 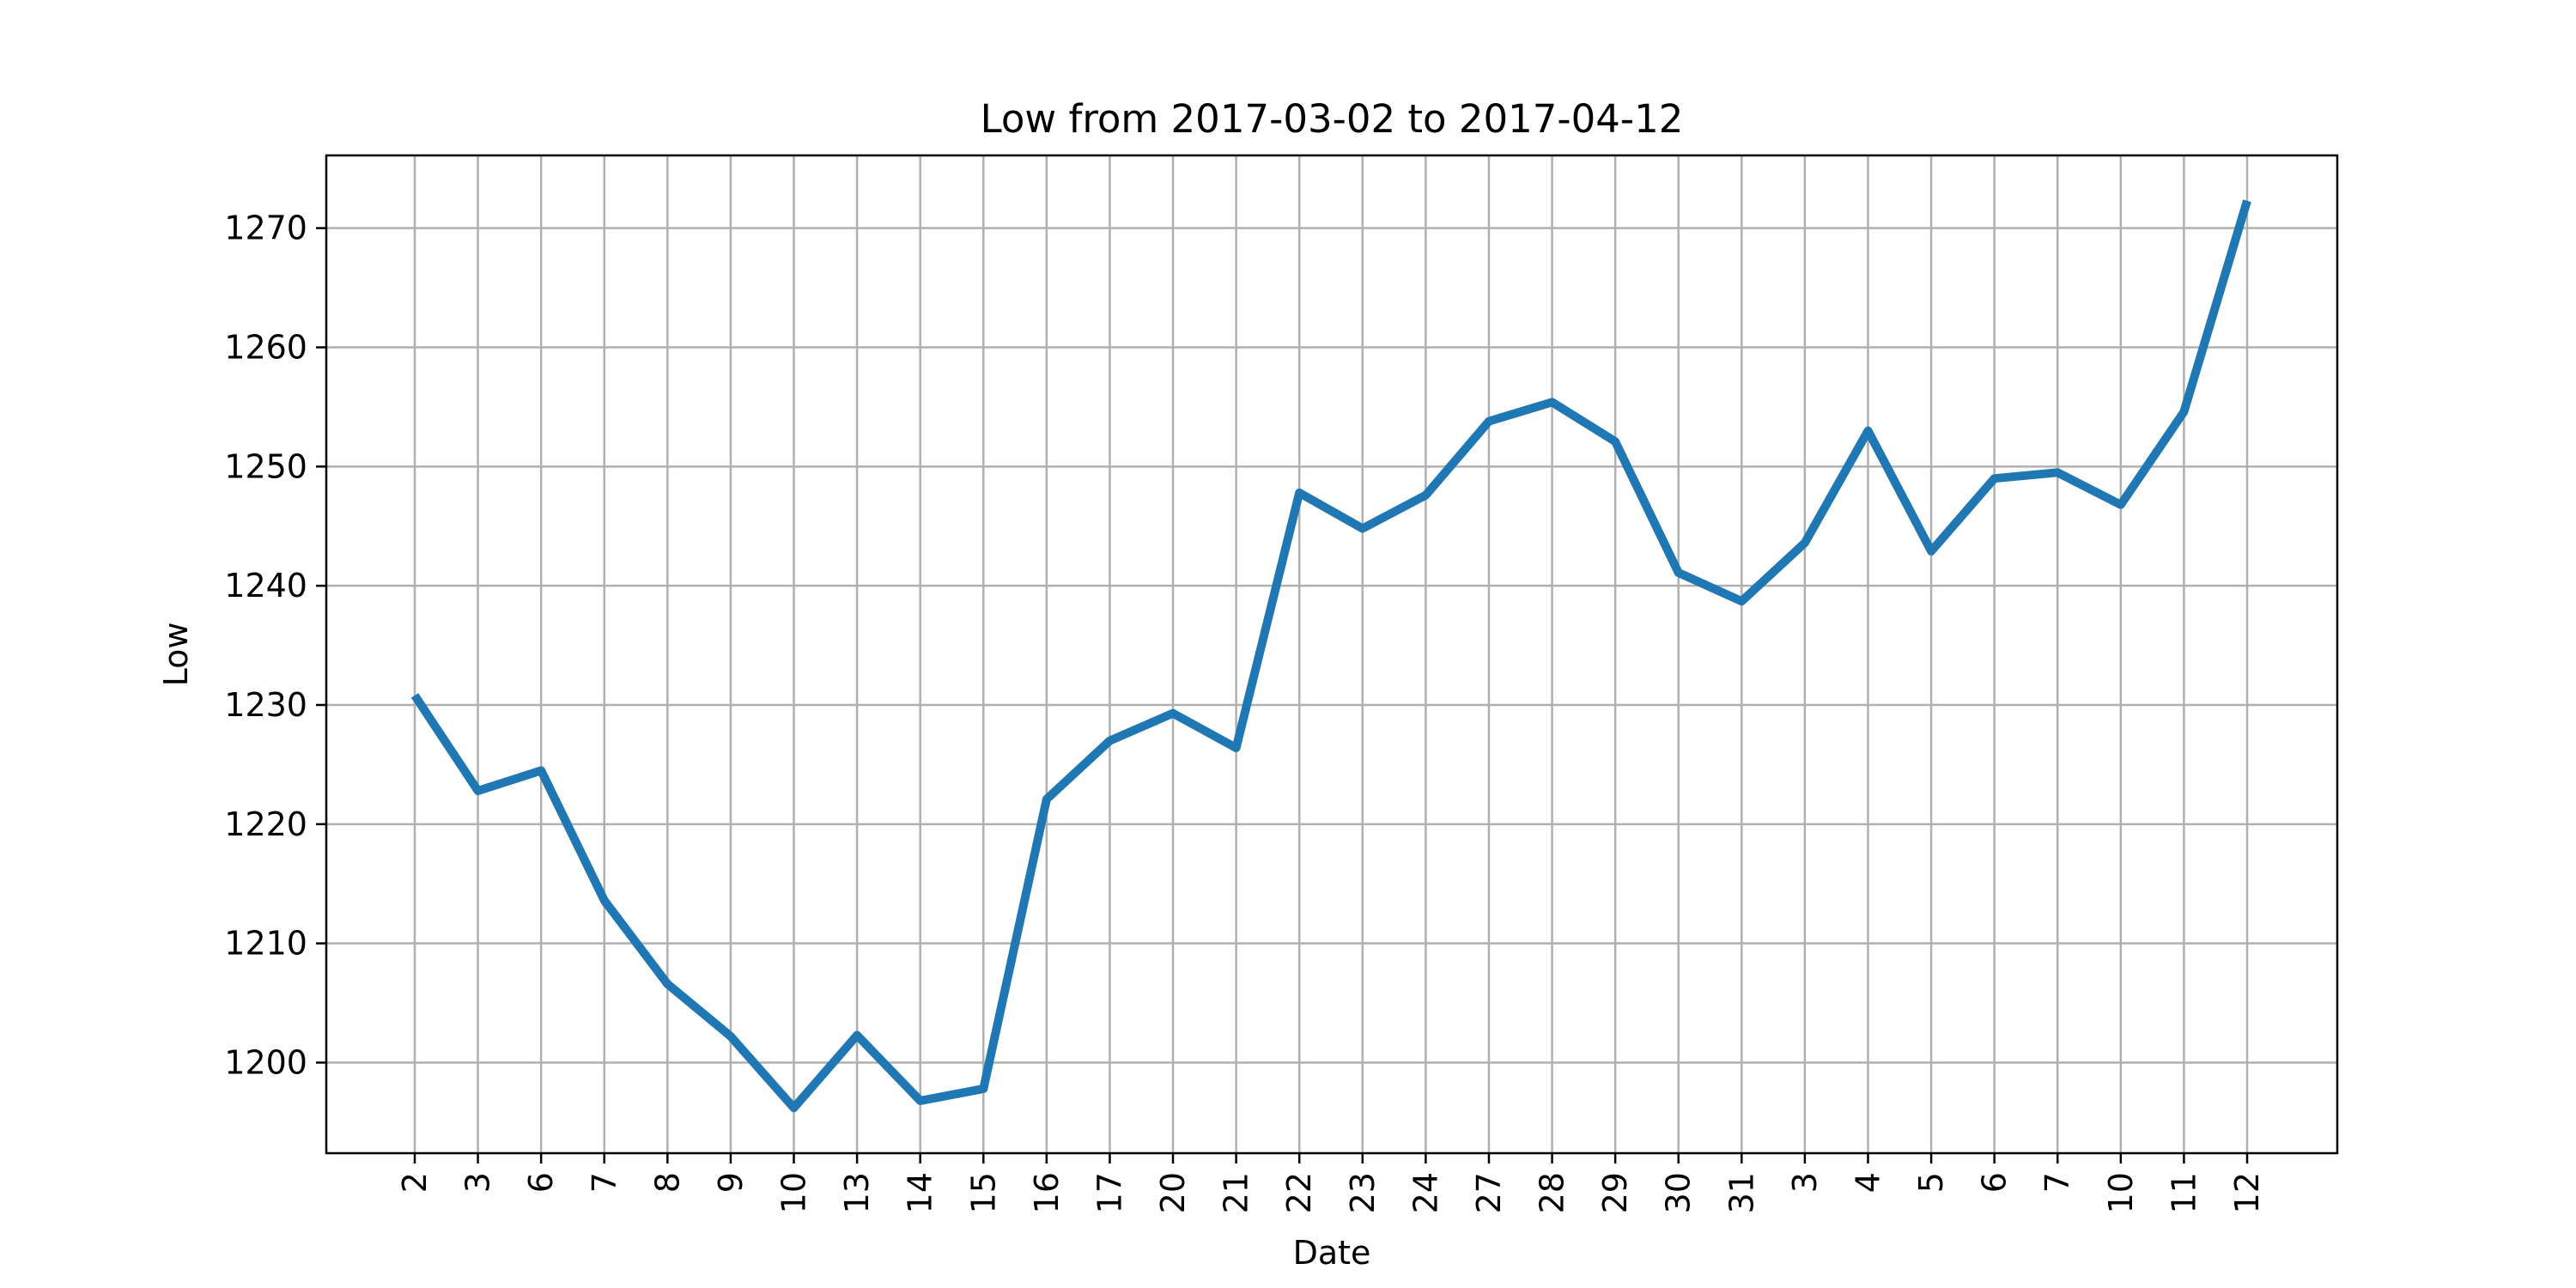 I want to click on x-tick-label: 22, so click(x=1299, y=1192).